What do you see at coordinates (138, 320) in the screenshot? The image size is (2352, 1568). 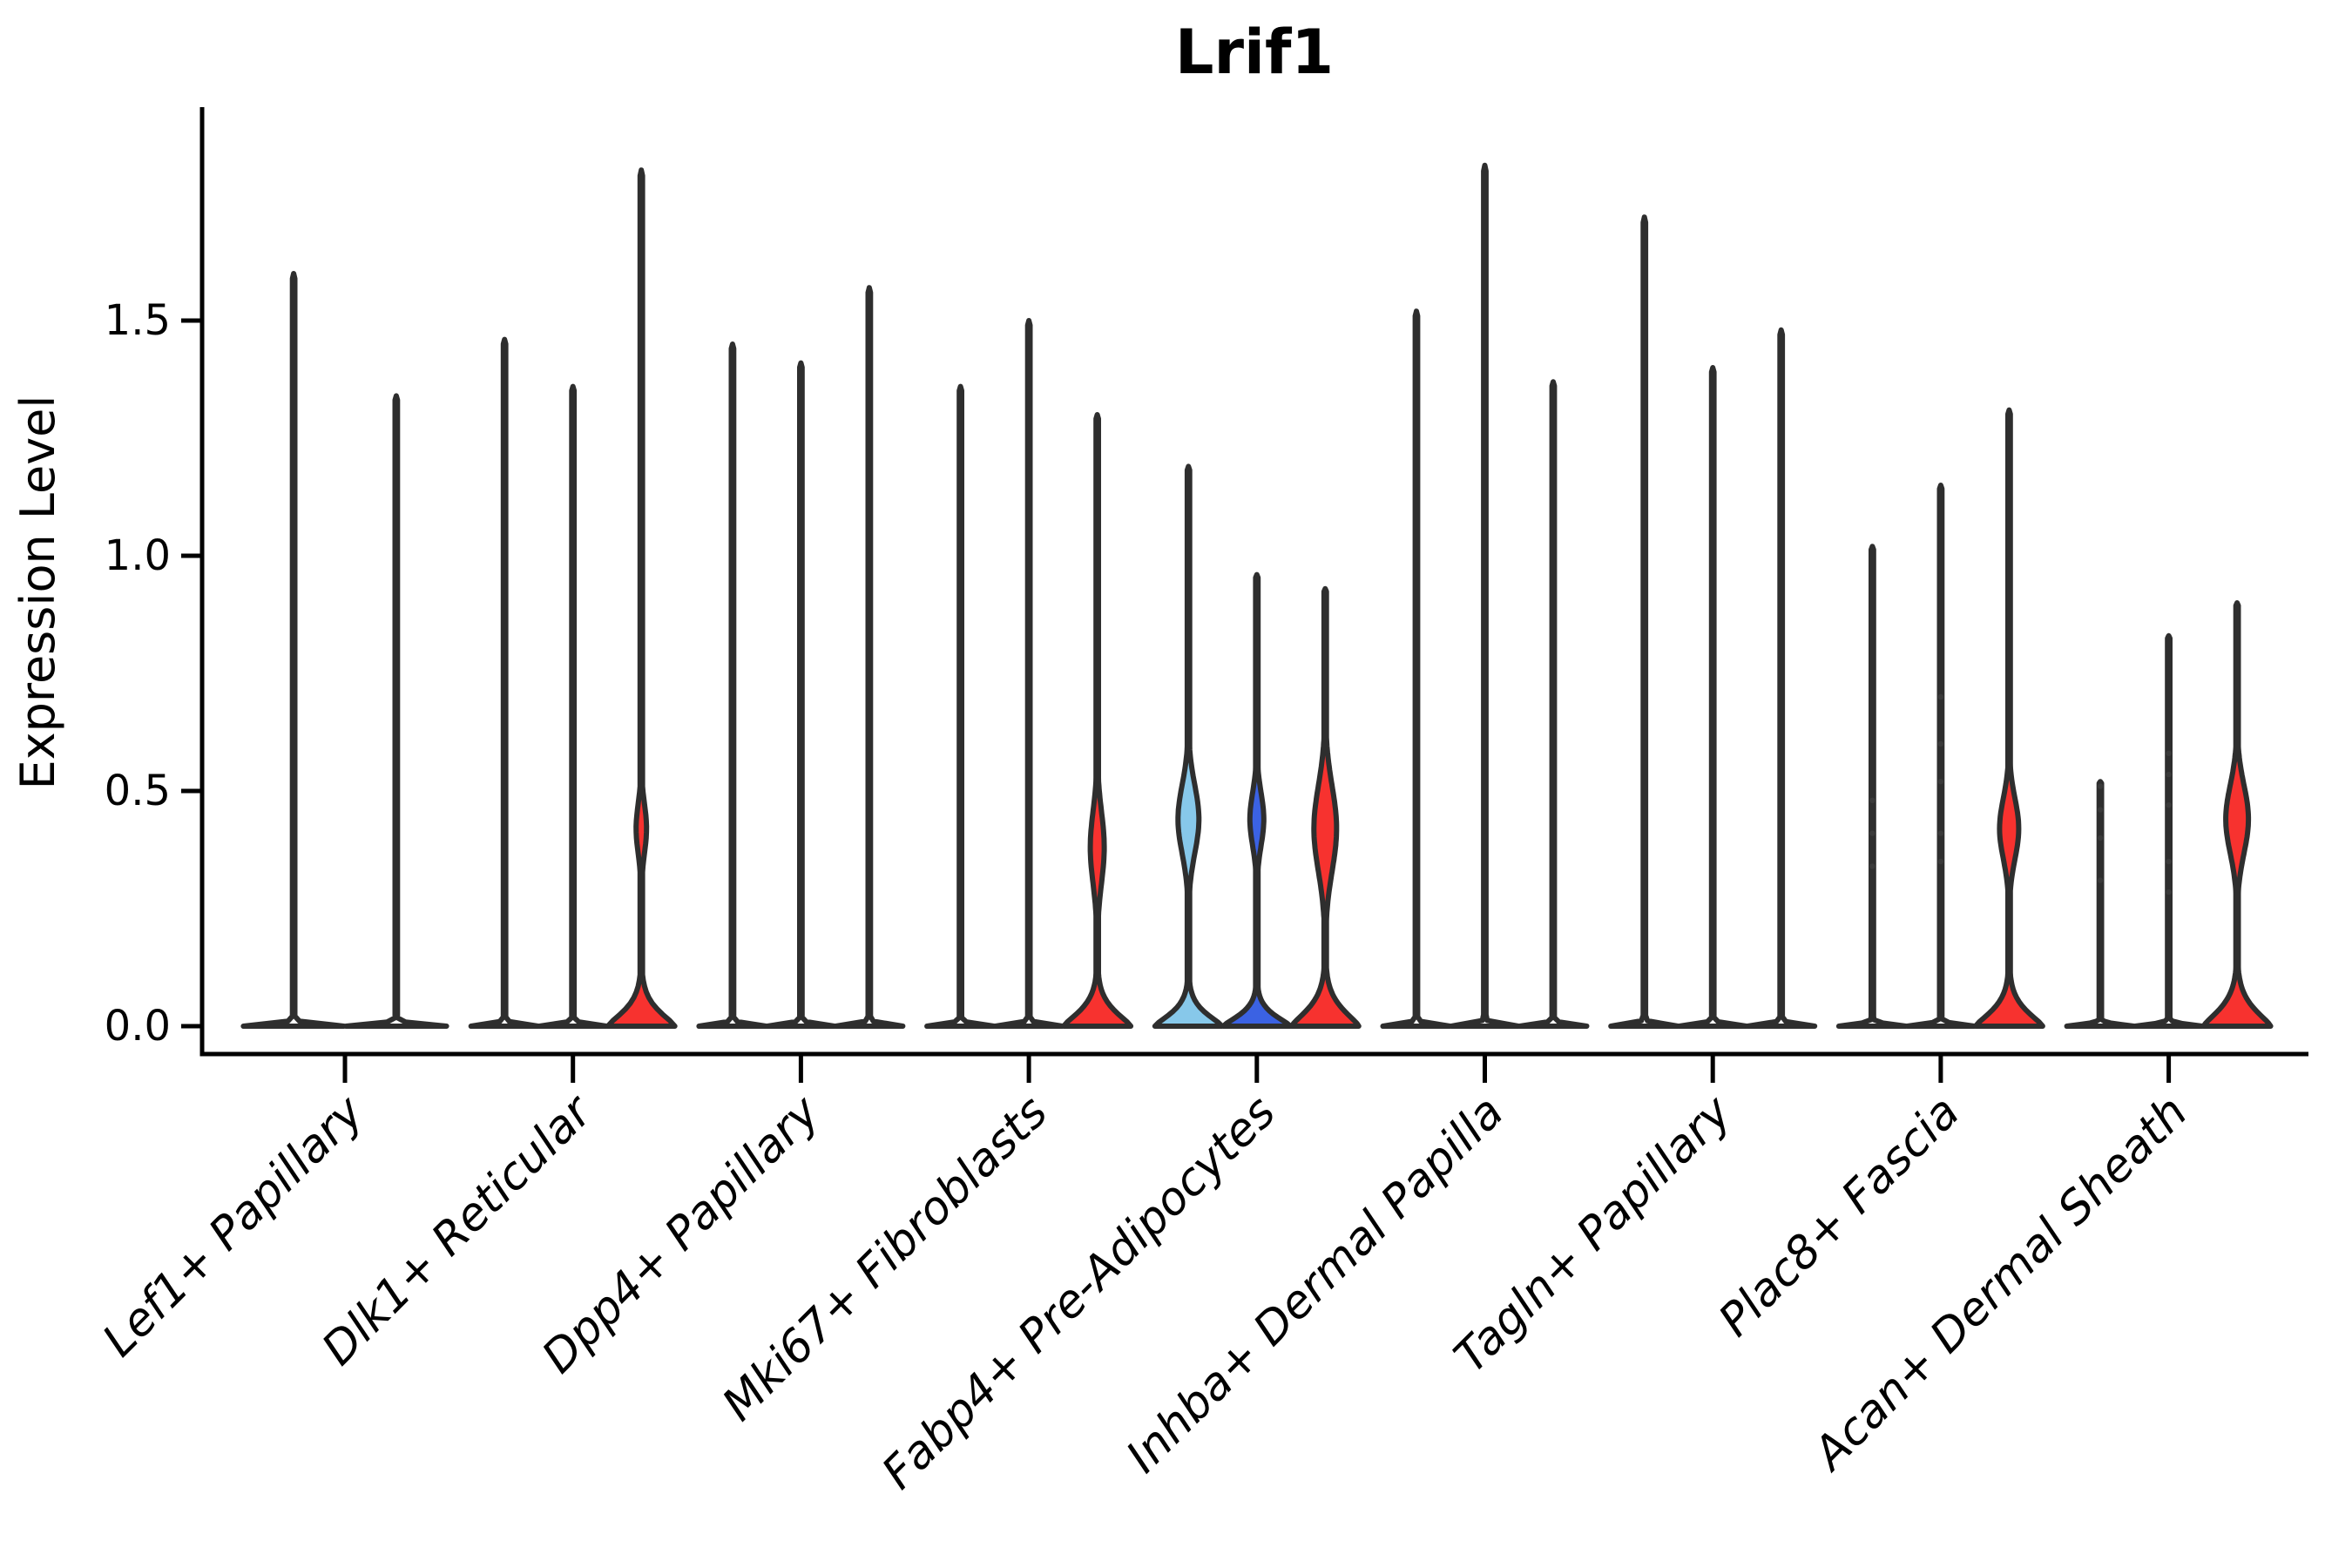 I see `y-tick-label: 1.5` at bounding box center [138, 320].